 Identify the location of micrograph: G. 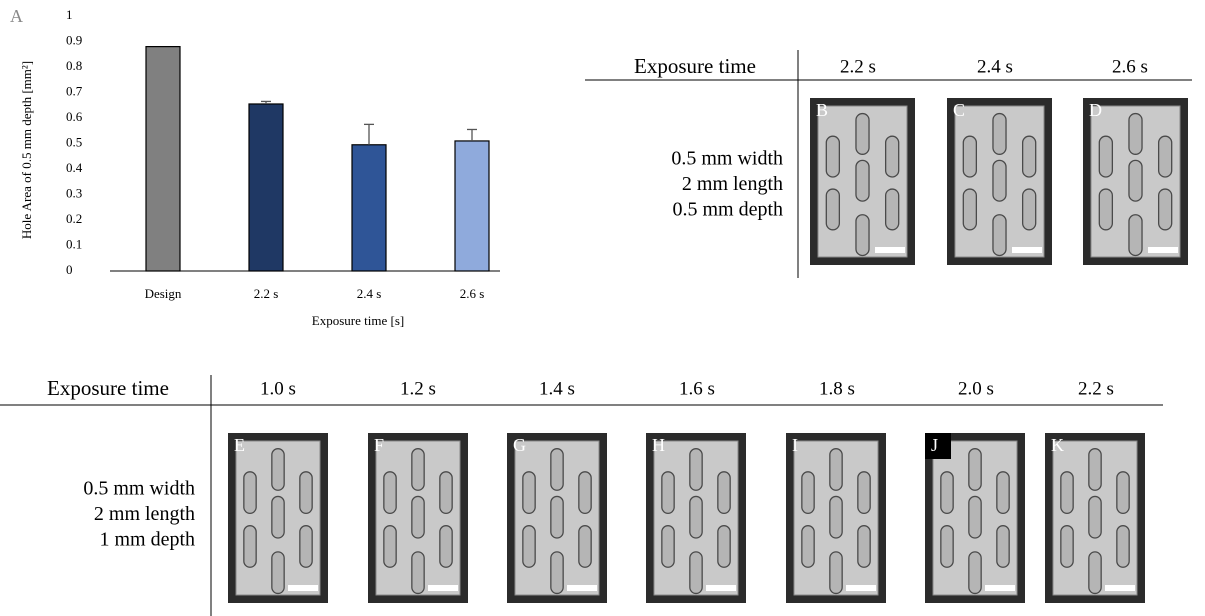
(557, 518).